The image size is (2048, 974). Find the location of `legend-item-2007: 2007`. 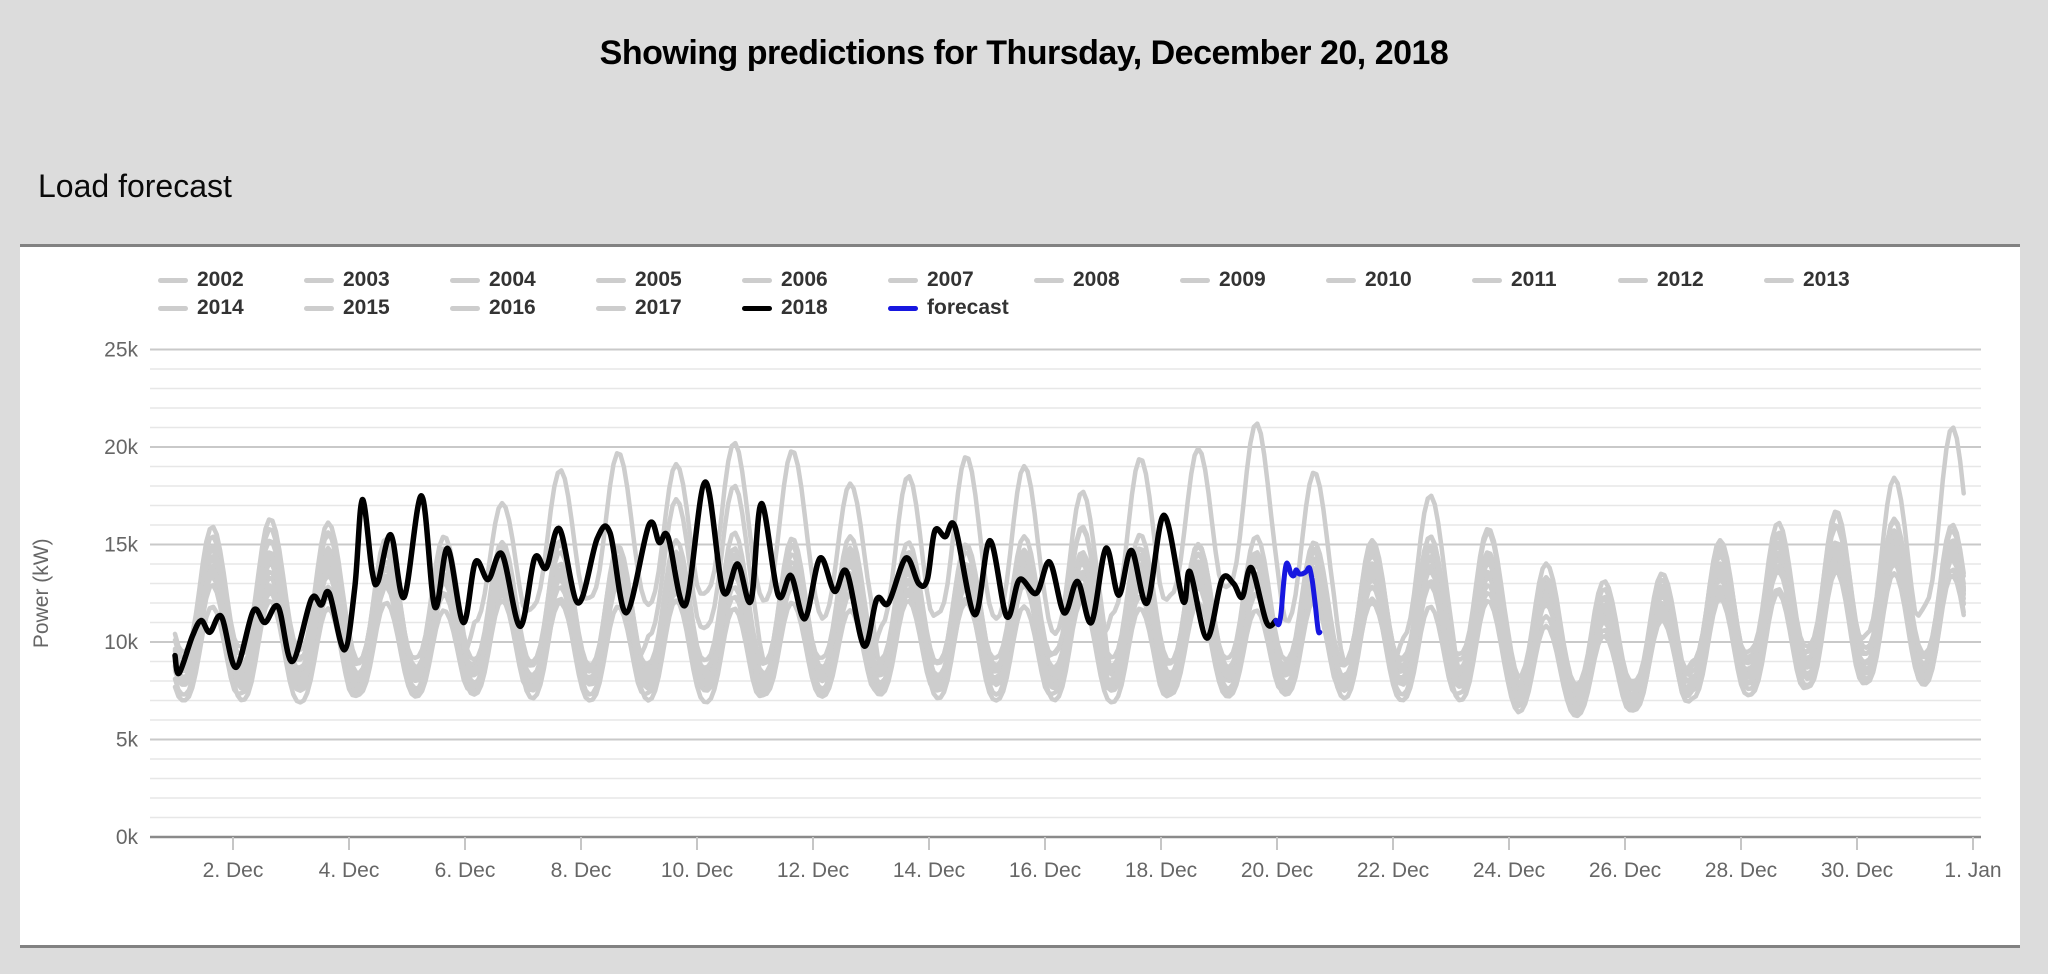

legend-item-2007: 2007 is located at coordinates (961, 280).